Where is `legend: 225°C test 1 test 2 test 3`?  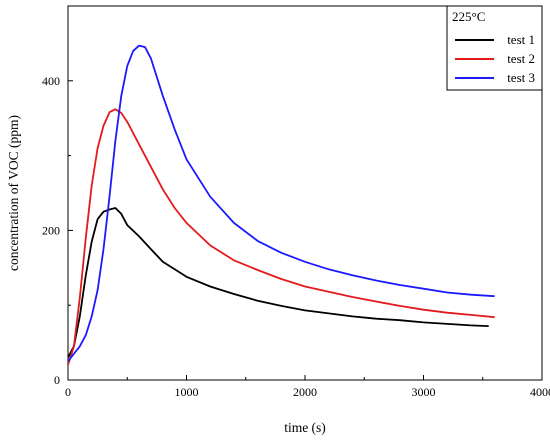 legend: 225°C test 1 test 2 test 3 is located at coordinates (494, 48).